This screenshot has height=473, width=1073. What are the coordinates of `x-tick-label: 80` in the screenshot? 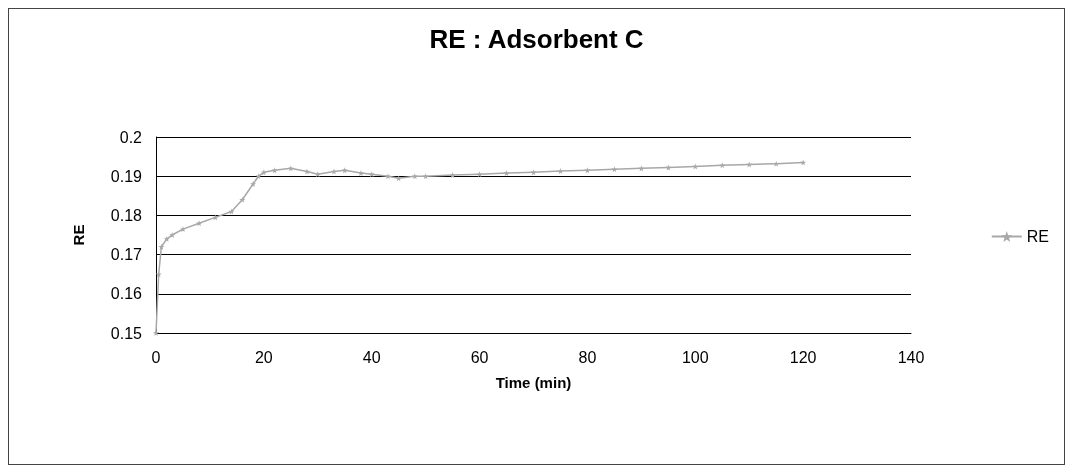 It's located at (587, 357).